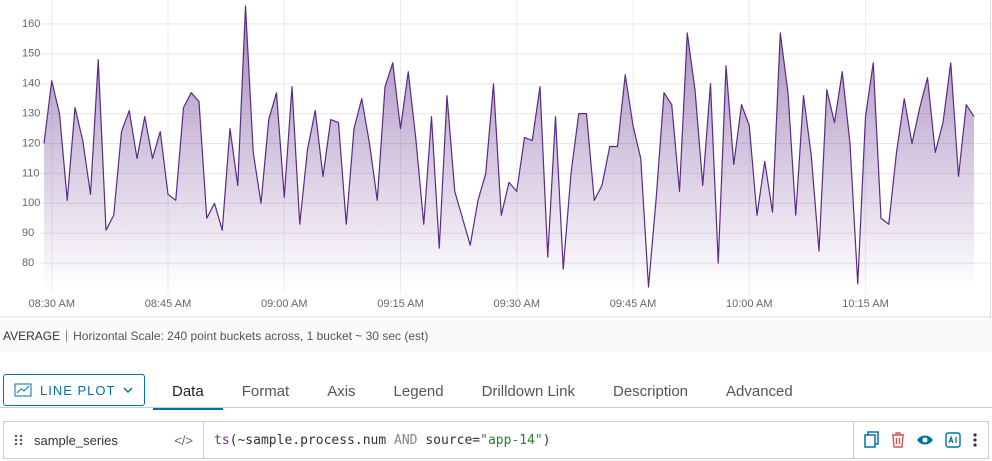 This screenshot has height=461, width=992. Describe the element at coordinates (418, 391) in the screenshot. I see `tab: Legend` at that location.